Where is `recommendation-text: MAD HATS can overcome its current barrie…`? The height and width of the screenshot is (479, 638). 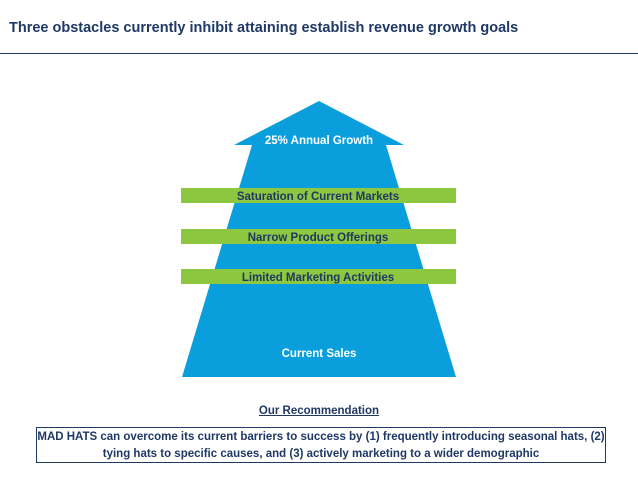 recommendation-text: MAD HATS can overcome its current barrie… is located at coordinates (321, 445).